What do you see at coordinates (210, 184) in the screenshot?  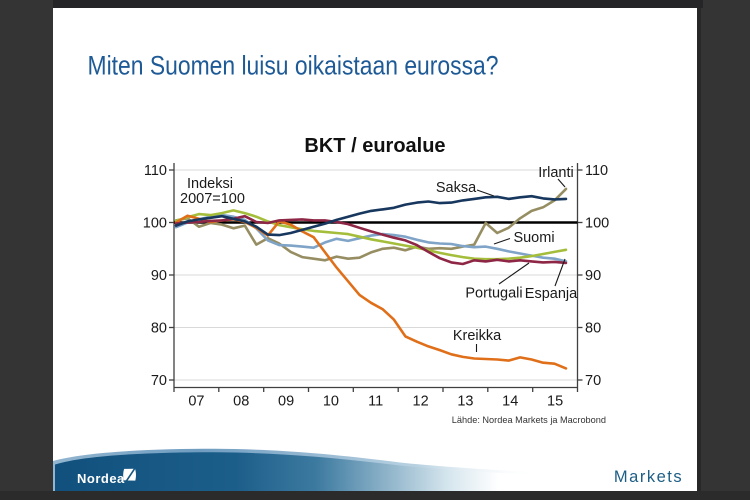 I see `svg-text: Indeksi` at bounding box center [210, 184].